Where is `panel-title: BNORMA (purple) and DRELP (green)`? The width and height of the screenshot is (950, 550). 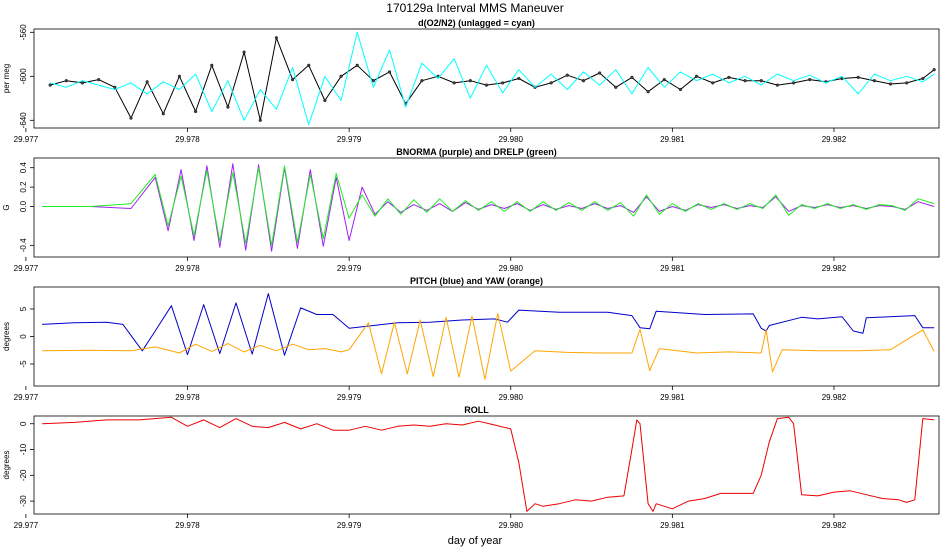 panel-title: BNORMA (purple) and DRELP (green) is located at coordinates (476, 152).